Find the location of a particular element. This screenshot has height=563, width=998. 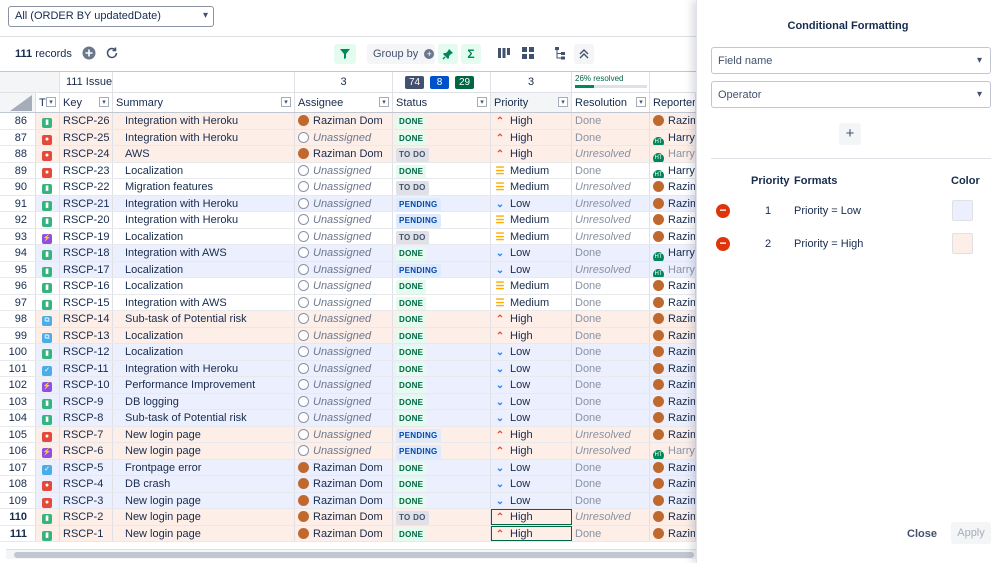

field-name-select: Field name ▾ is located at coordinates (851, 60).